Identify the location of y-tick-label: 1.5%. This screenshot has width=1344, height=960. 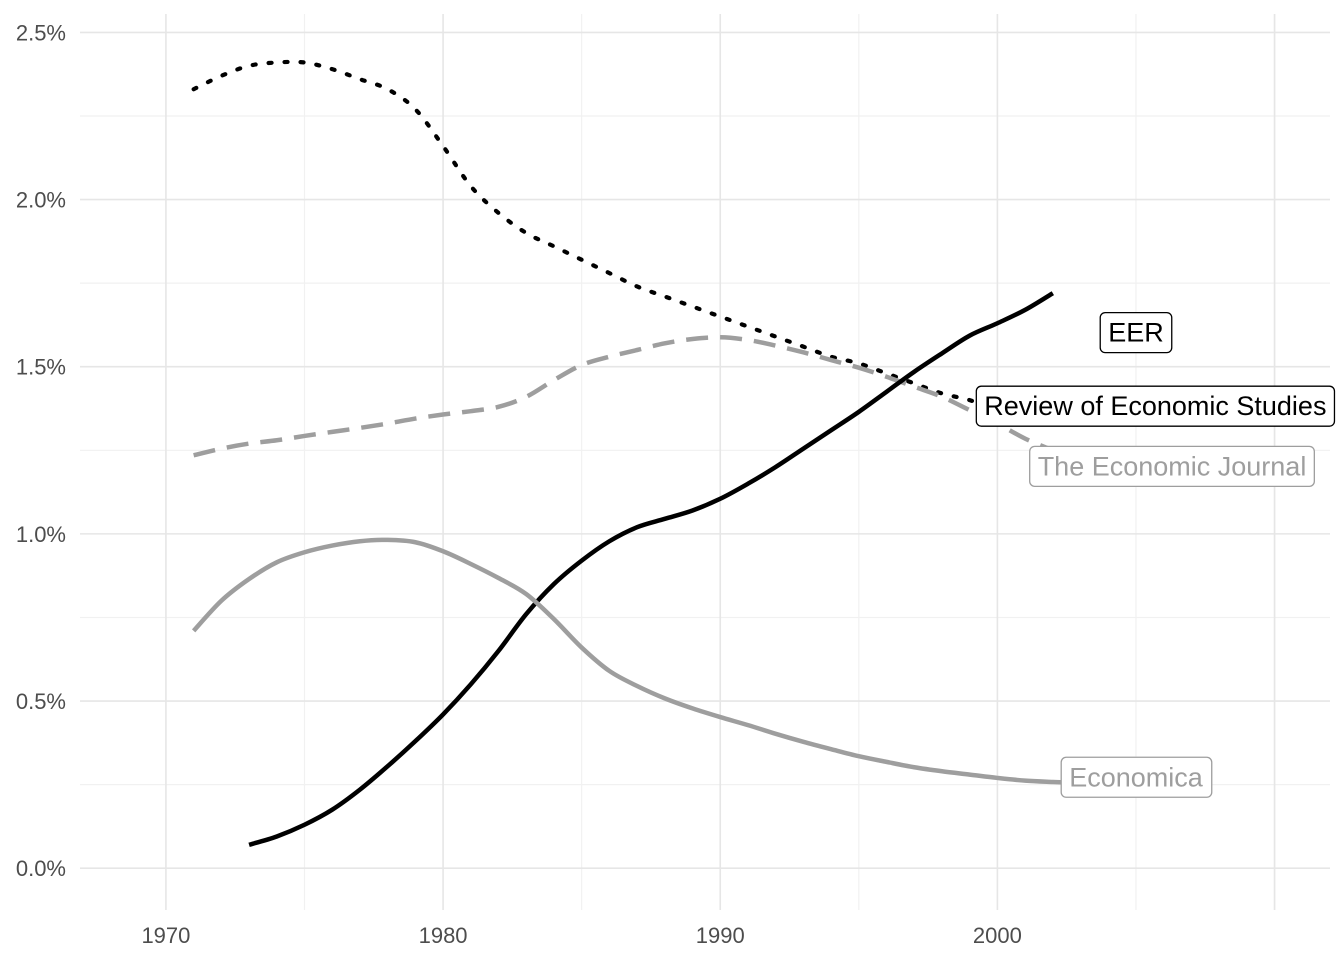
(41, 367).